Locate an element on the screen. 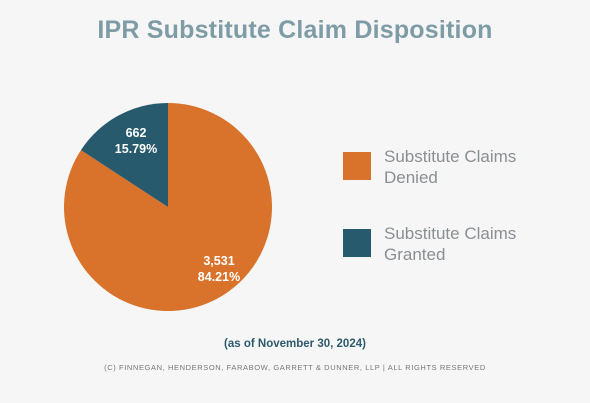 The width and height of the screenshot is (590, 403). pie-slice-granted is located at coordinates (124, 155).